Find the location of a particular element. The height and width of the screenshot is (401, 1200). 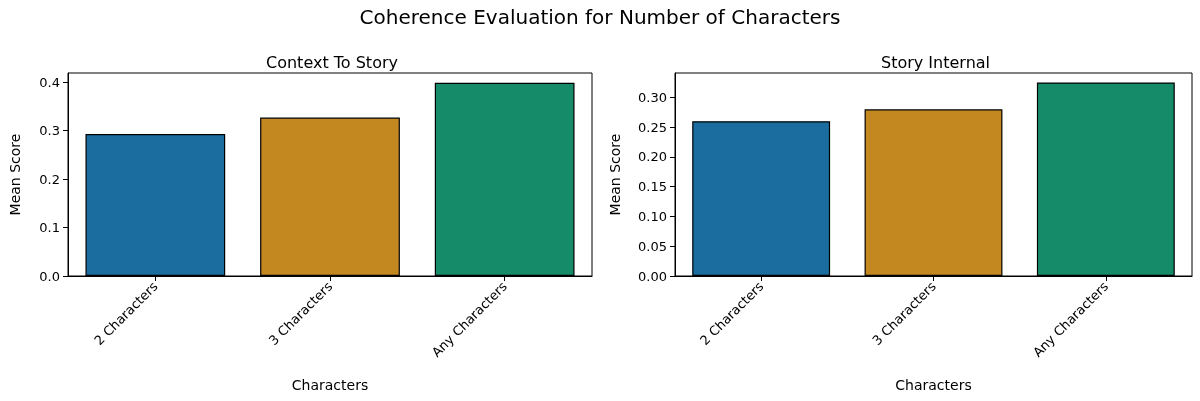

y-tick-label: 0.2 is located at coordinates (49, 179).